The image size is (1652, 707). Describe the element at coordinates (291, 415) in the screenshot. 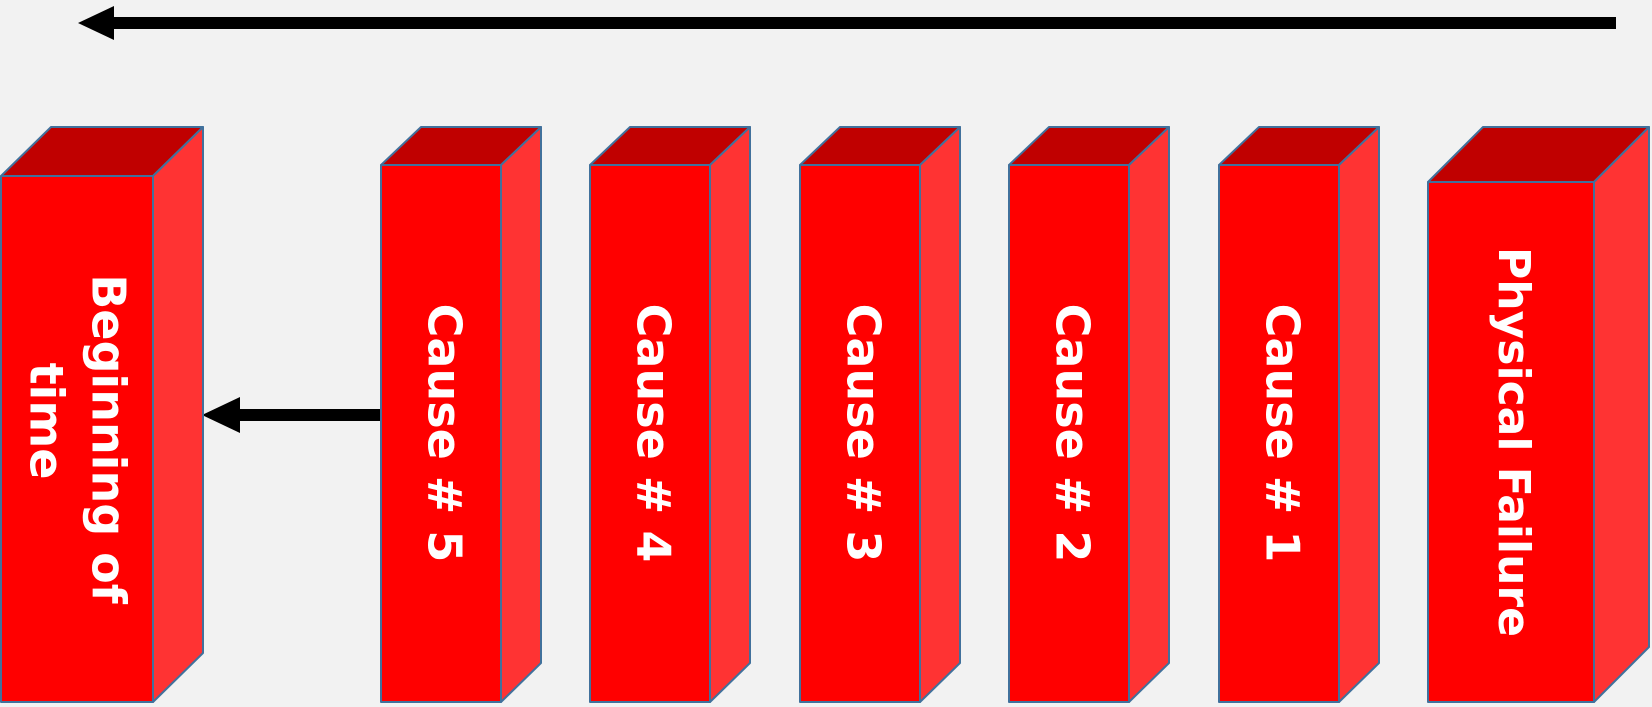

I see `cause5-to-beginning-arrow` at that location.